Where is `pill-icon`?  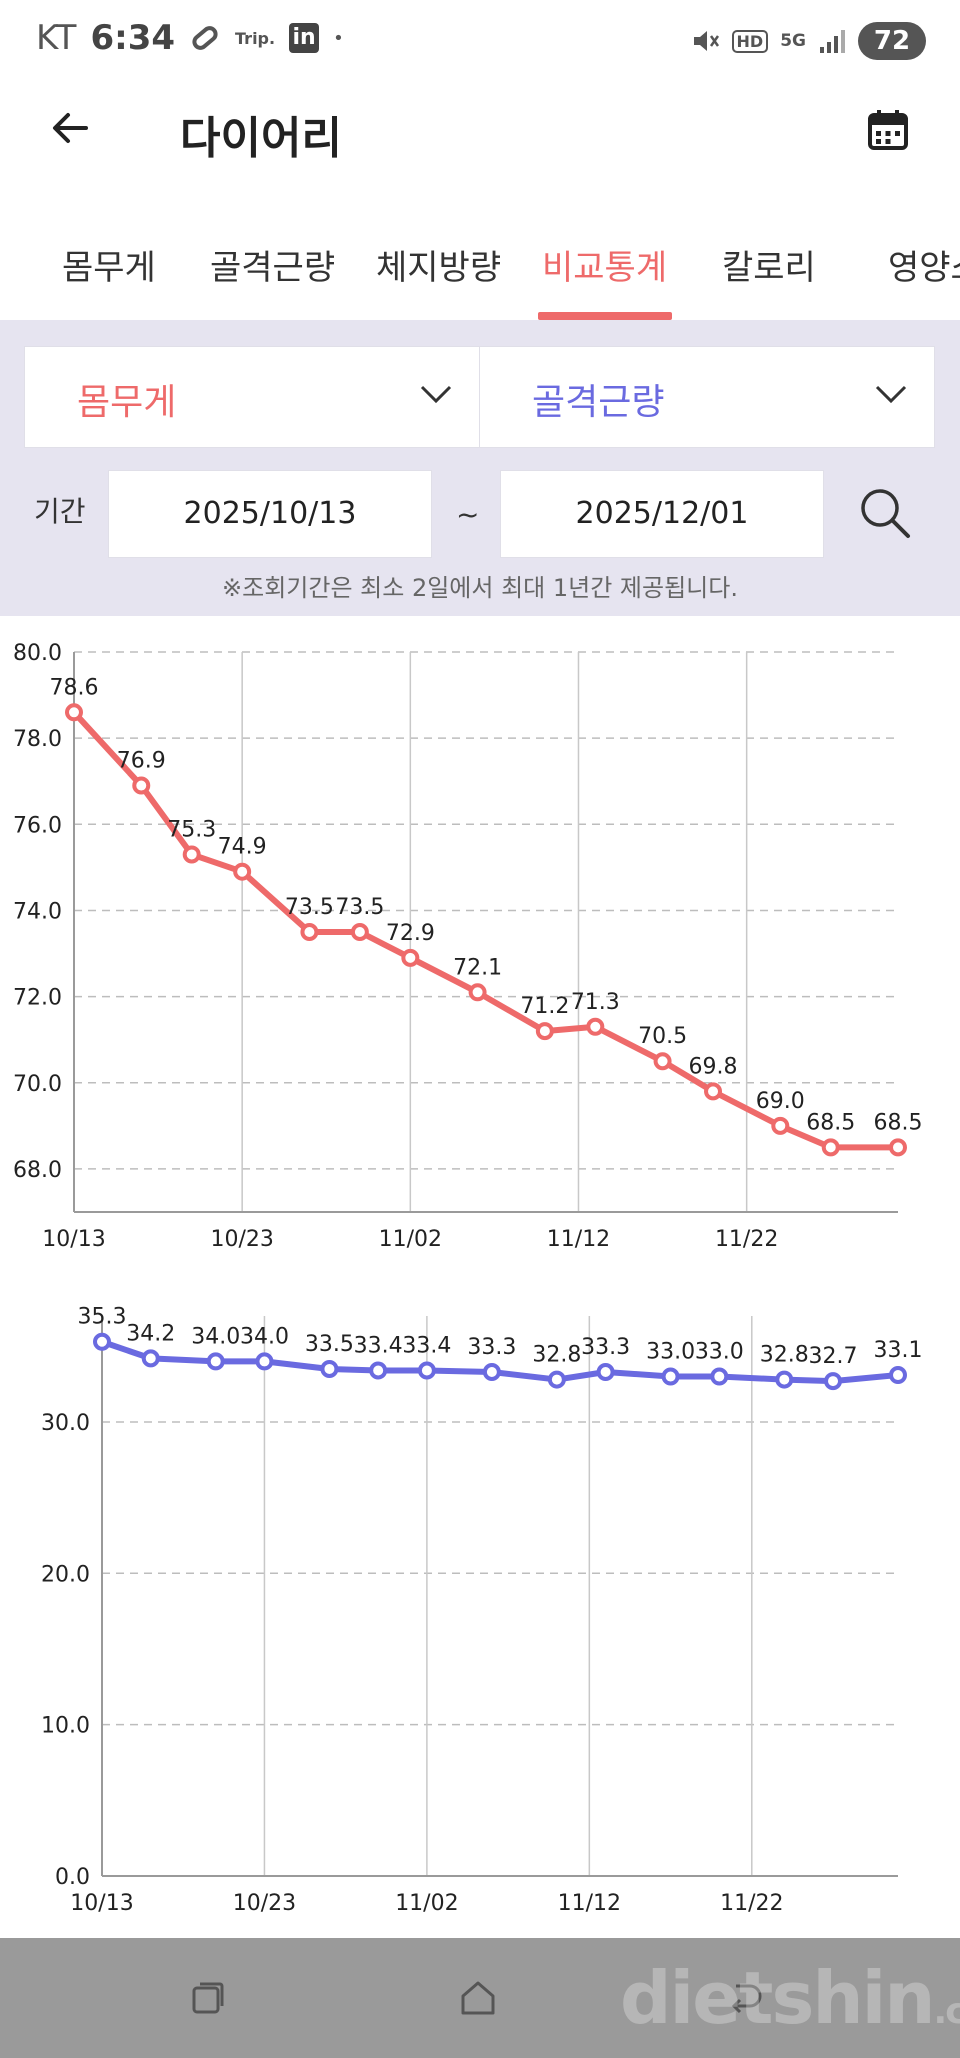
pill-icon is located at coordinates (205, 38).